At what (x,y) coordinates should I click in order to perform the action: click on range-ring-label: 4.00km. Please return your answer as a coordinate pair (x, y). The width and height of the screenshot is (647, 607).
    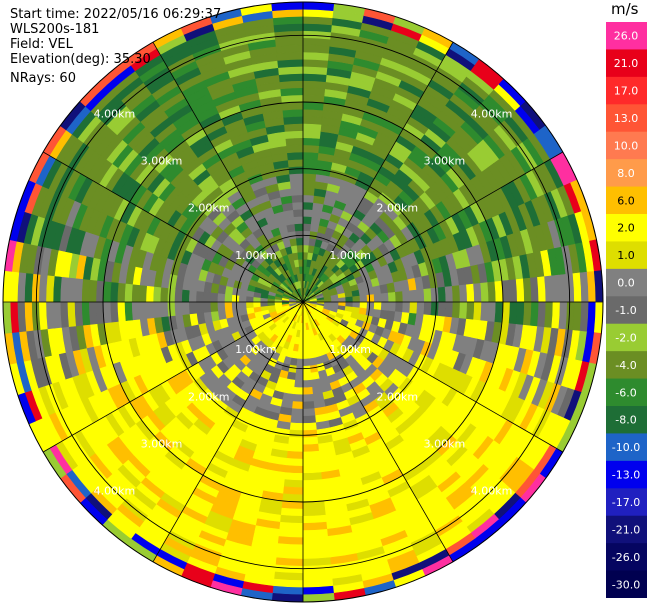
    Looking at the image, I should click on (492, 113).